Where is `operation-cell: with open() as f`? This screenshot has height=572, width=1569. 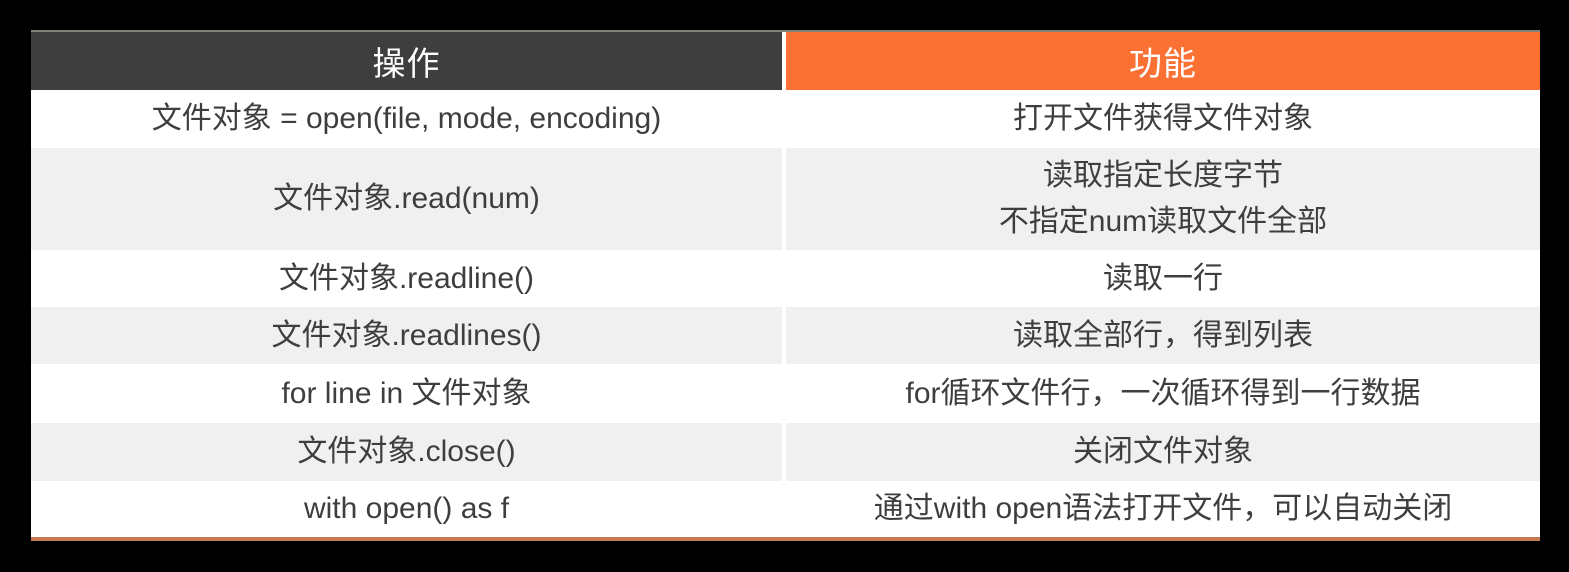
operation-cell: with open() as f is located at coordinates (406, 509).